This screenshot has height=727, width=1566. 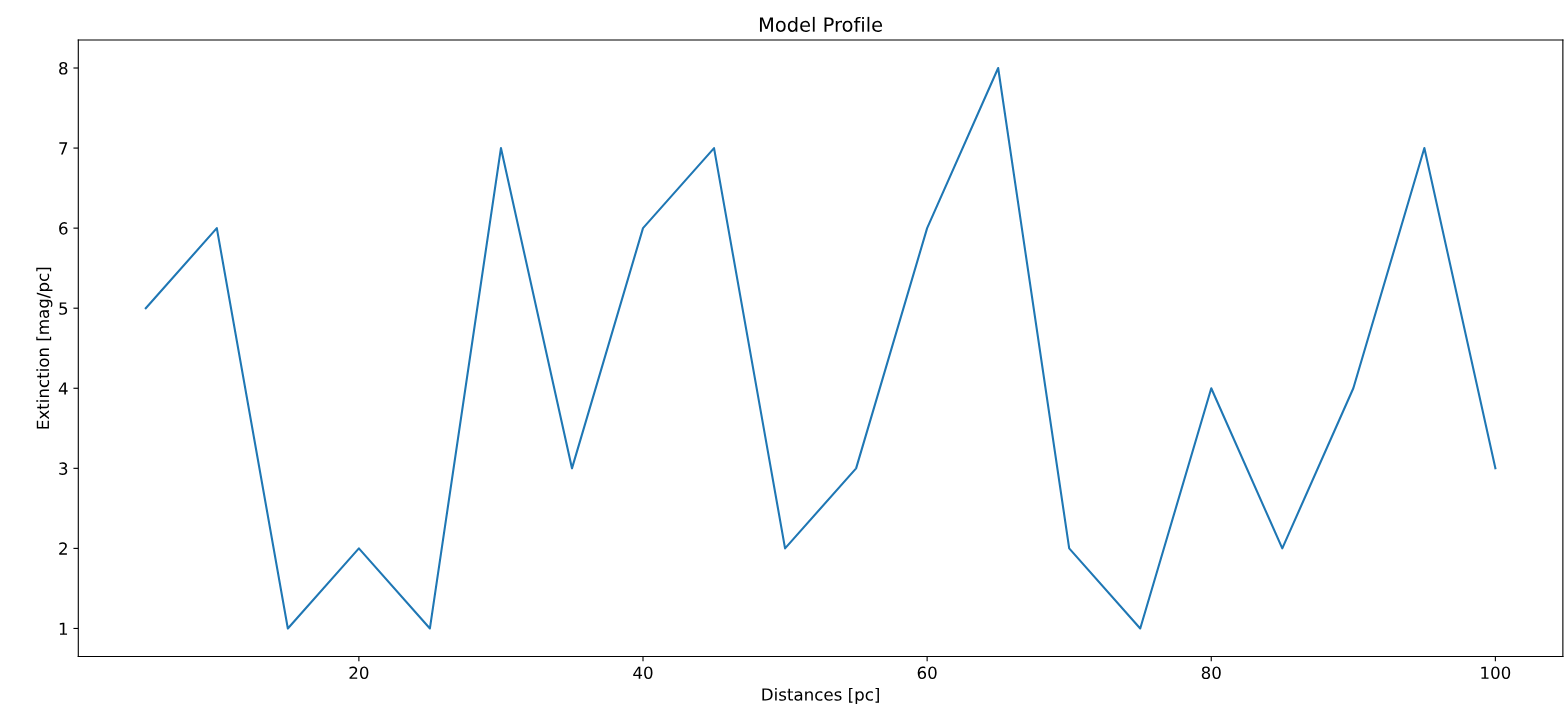 I want to click on x-tick-label: 60, so click(x=927, y=673).